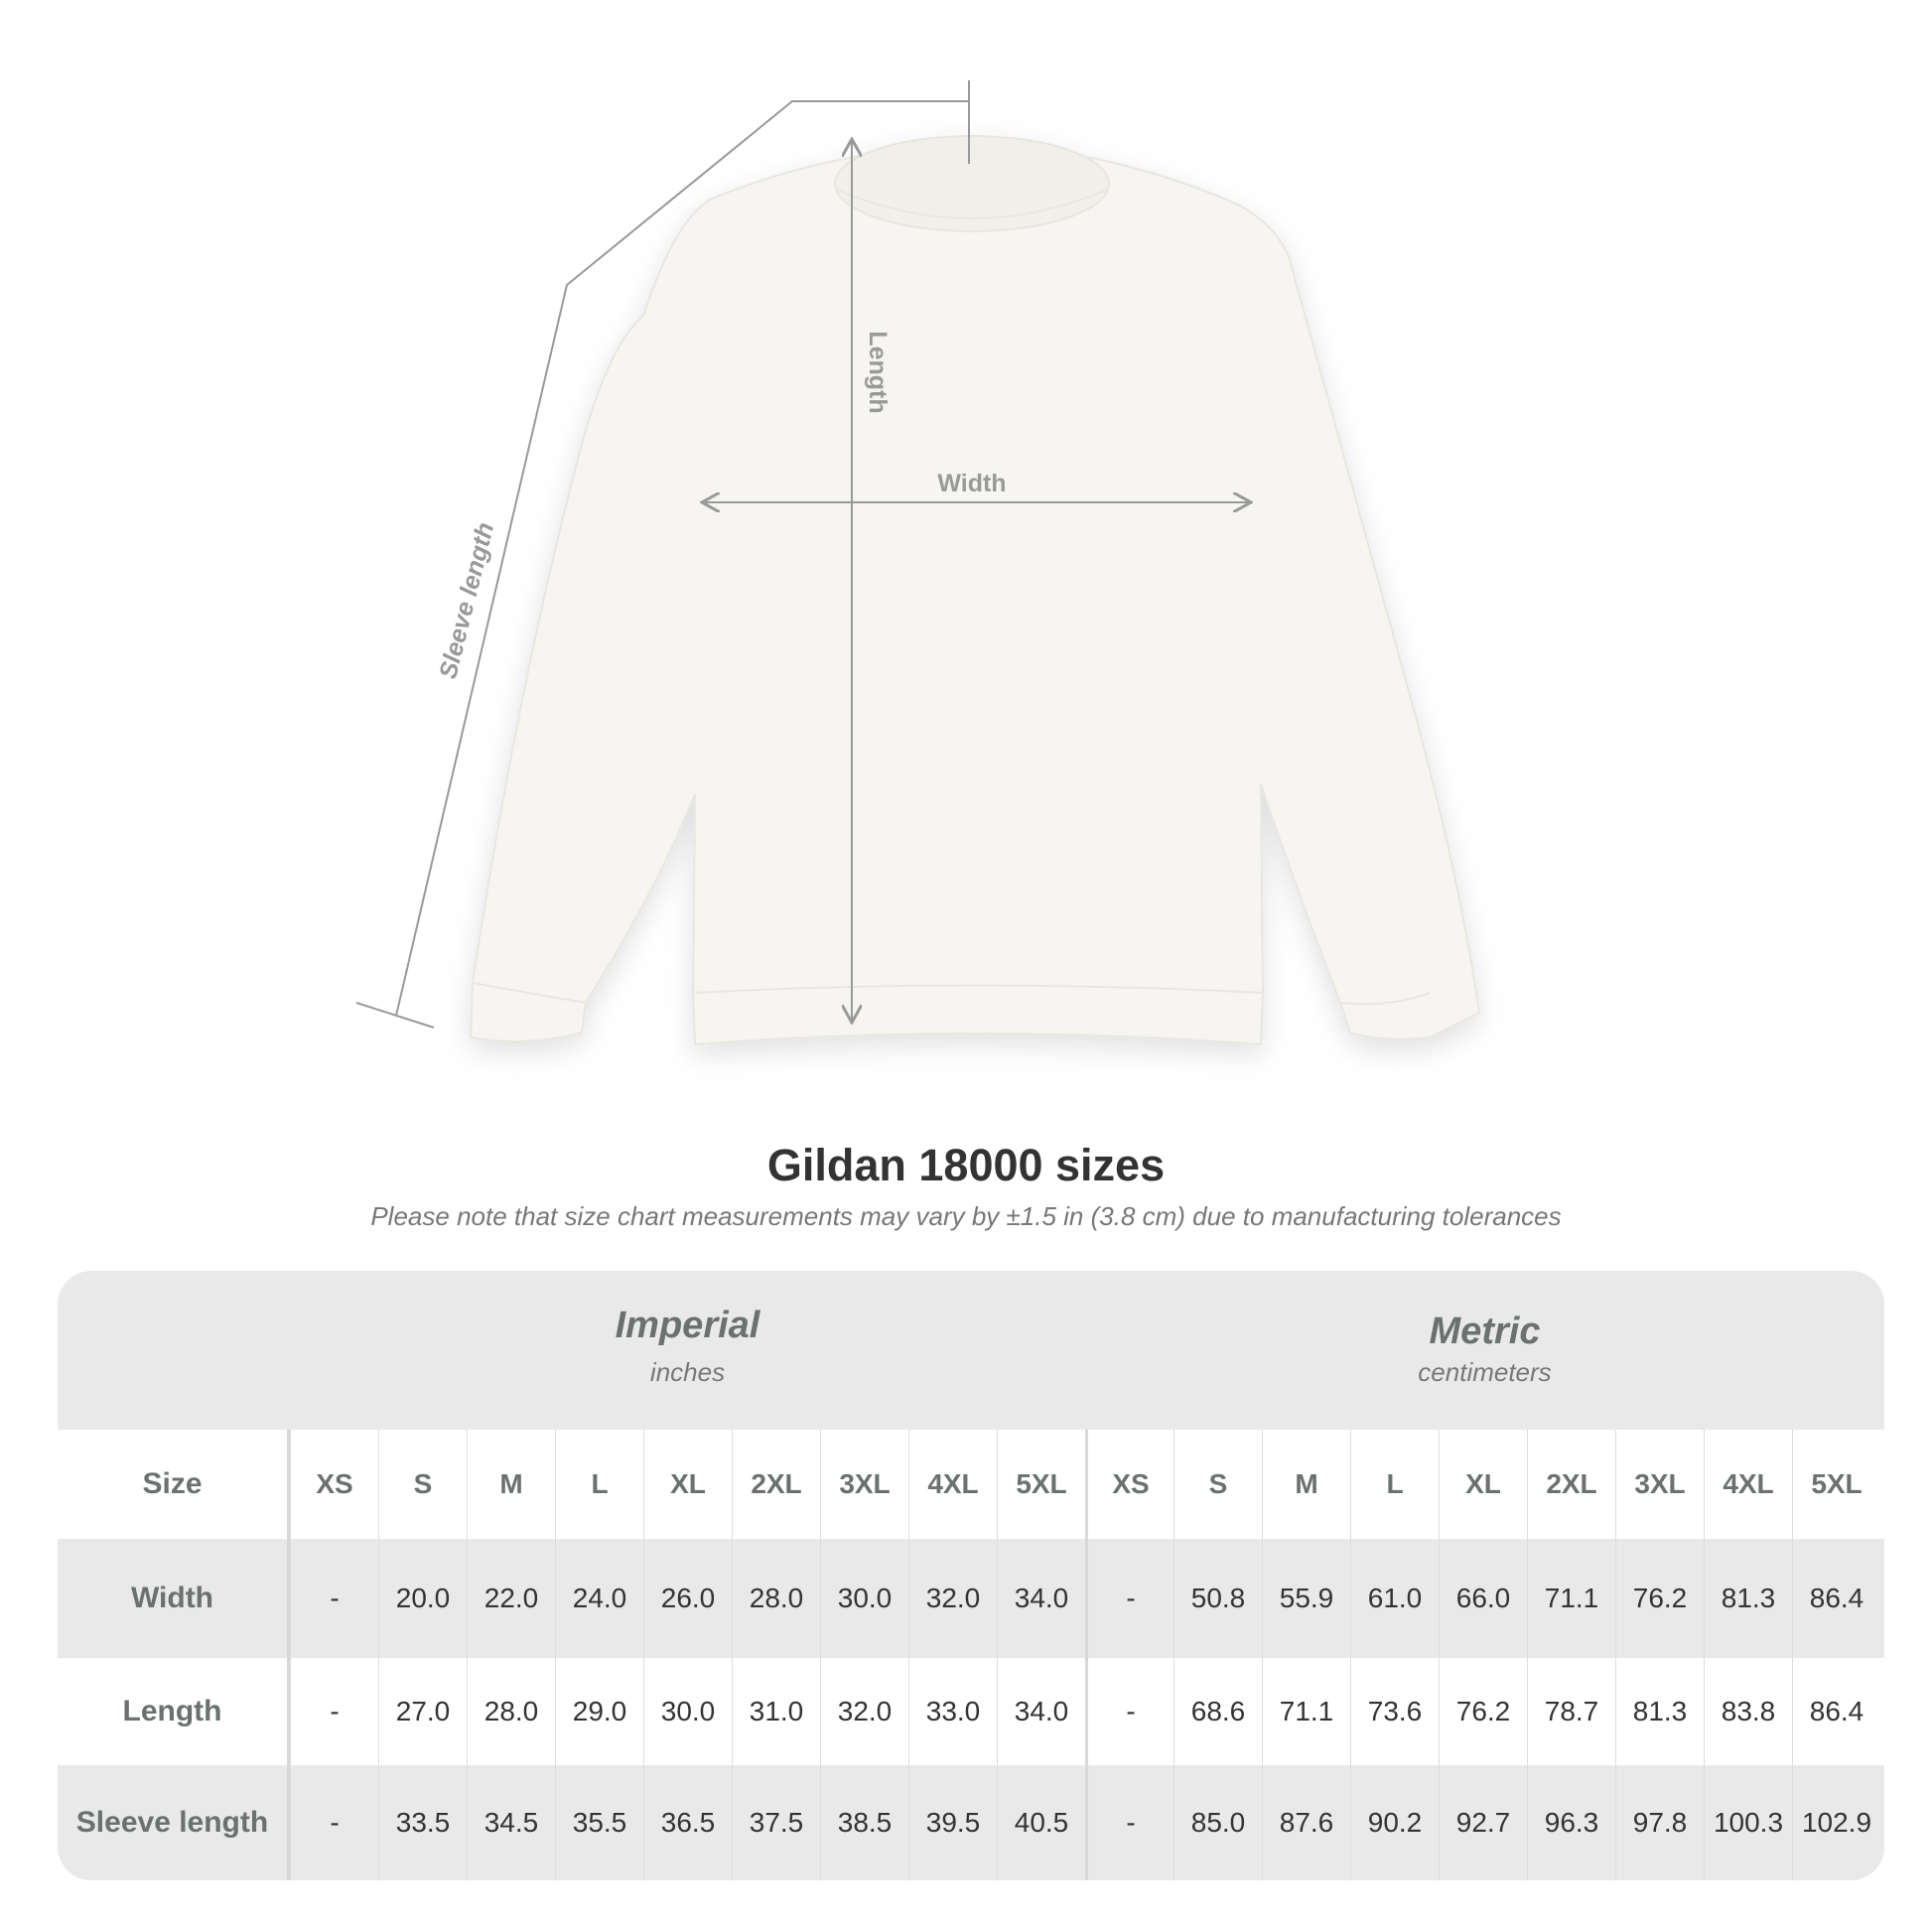 The height and width of the screenshot is (1932, 1932). Describe the element at coordinates (687, 1350) in the screenshot. I see `imperial-header: Imperial inches` at that location.